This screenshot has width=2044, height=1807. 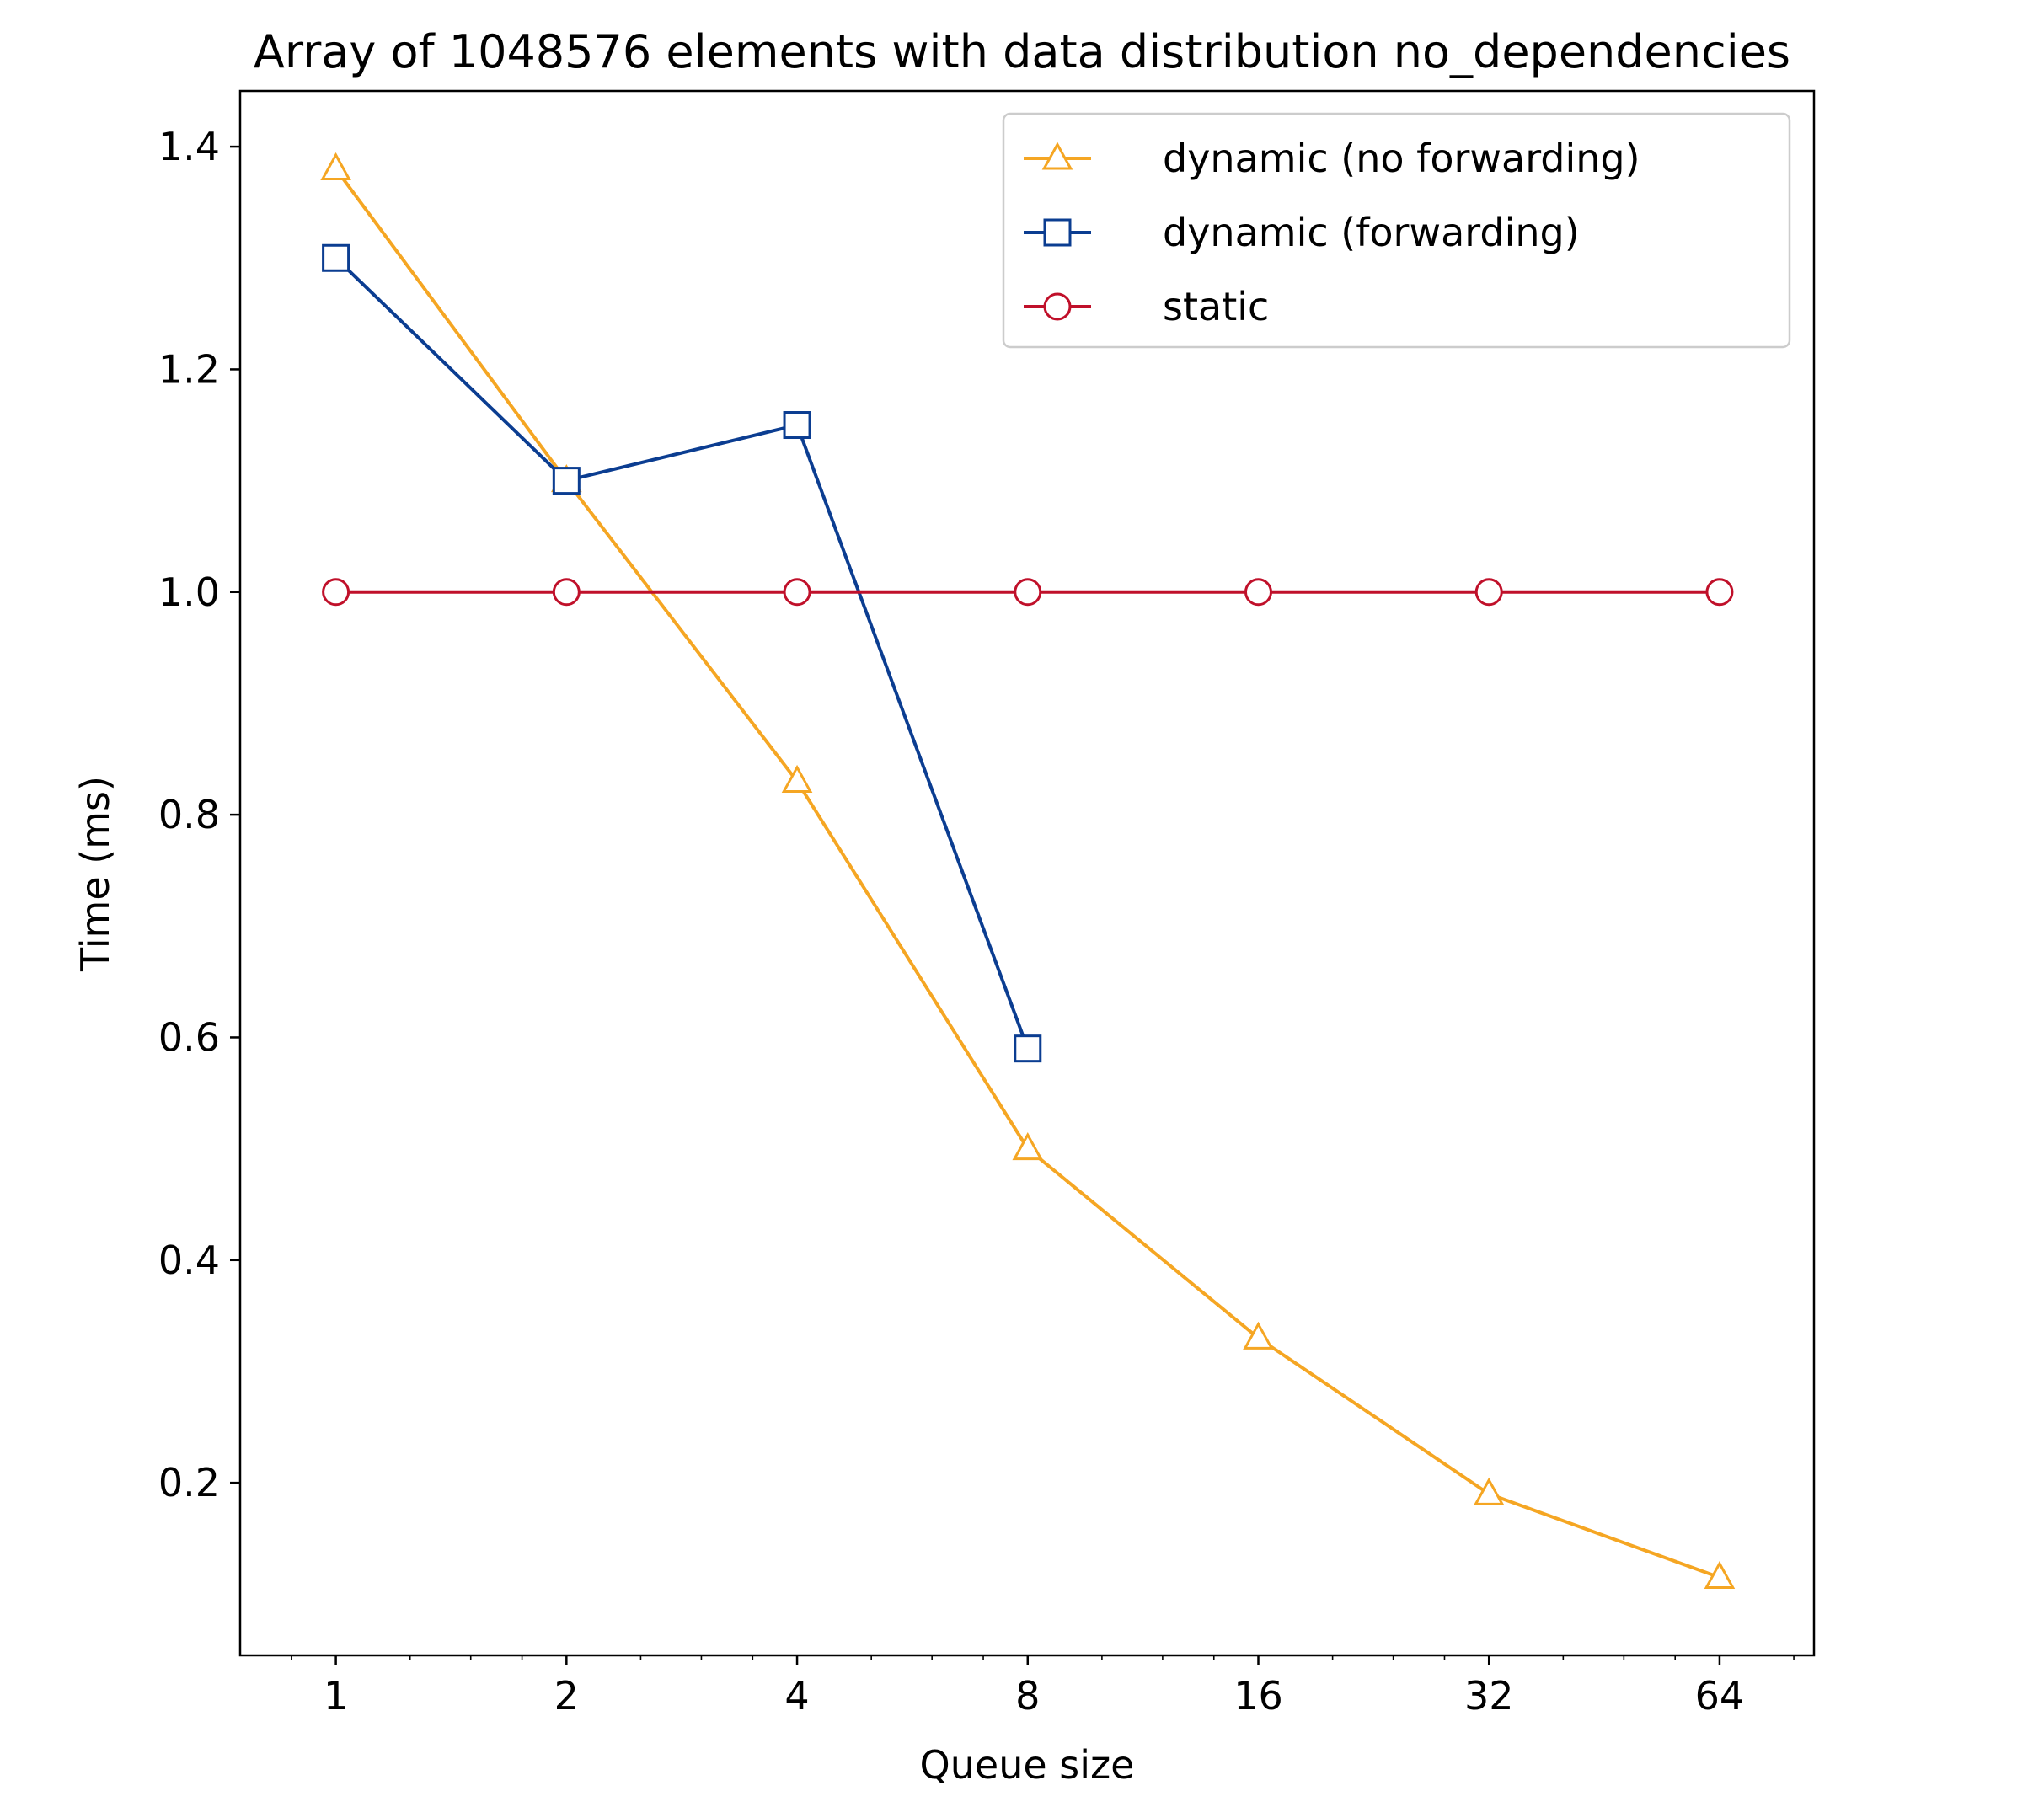 I want to click on y-tick-label: 1.0, so click(x=189, y=592).